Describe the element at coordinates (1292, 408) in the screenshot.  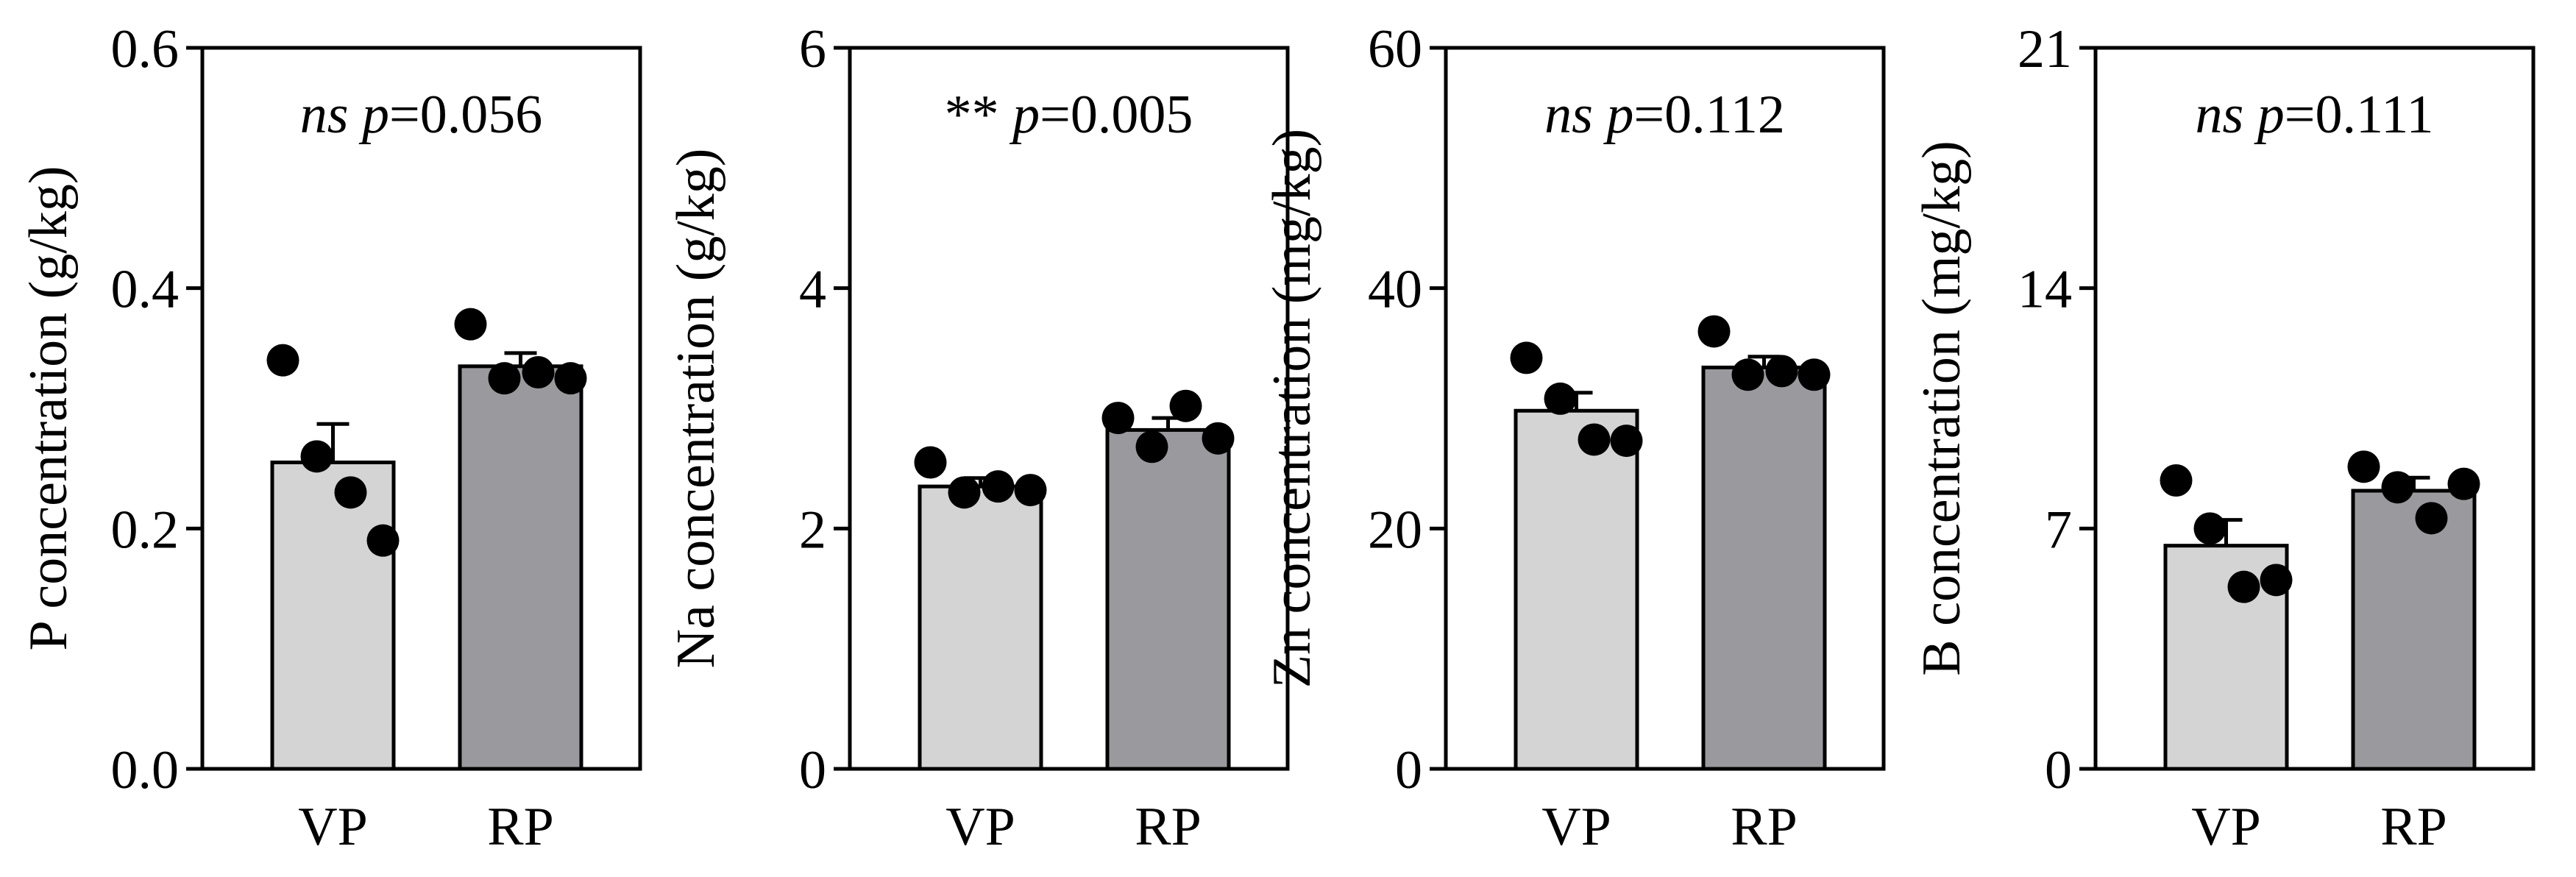
I see `y-axis-label: Zn concentration (mg/kg)` at that location.